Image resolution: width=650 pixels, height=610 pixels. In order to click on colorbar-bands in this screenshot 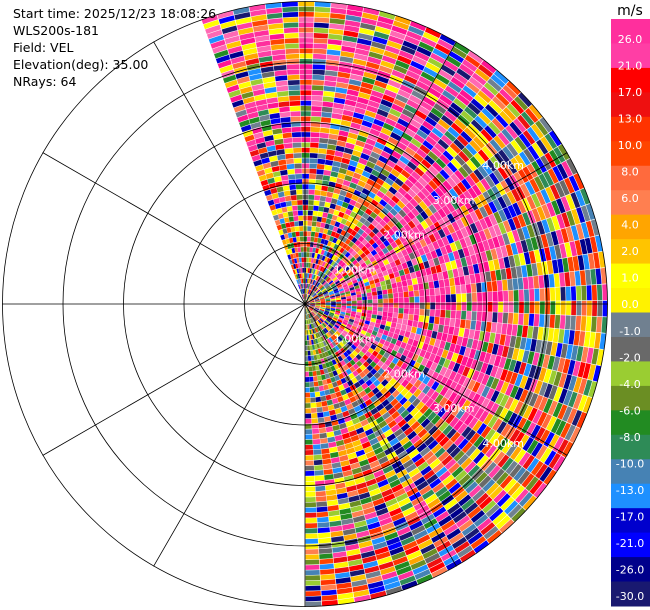, I will do `click(630, 313)`.